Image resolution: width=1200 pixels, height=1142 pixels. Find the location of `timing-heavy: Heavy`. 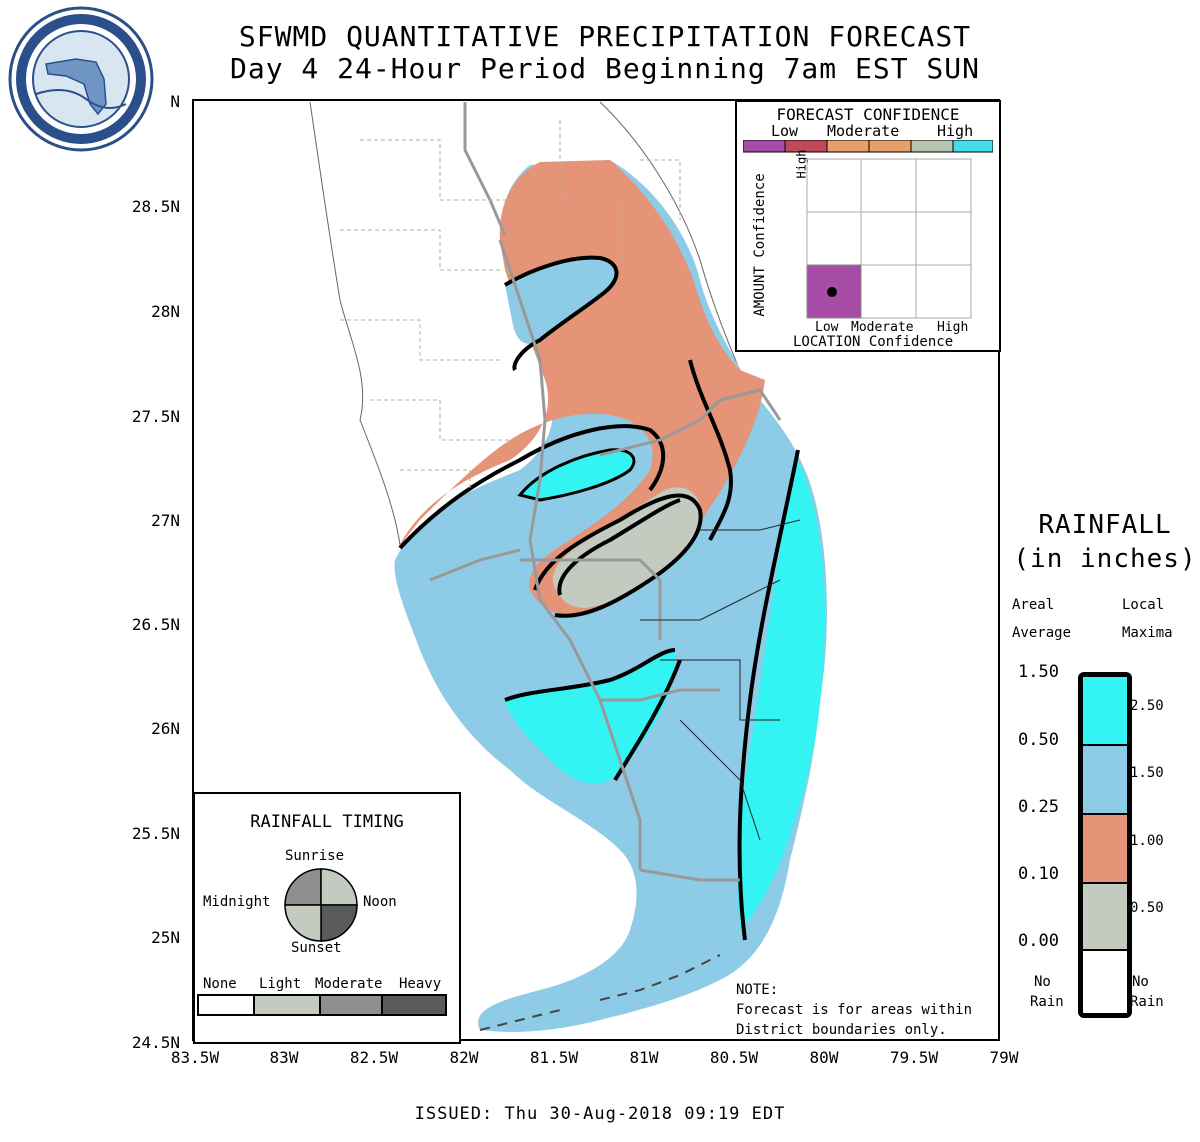

timing-heavy: Heavy is located at coordinates (420, 984).